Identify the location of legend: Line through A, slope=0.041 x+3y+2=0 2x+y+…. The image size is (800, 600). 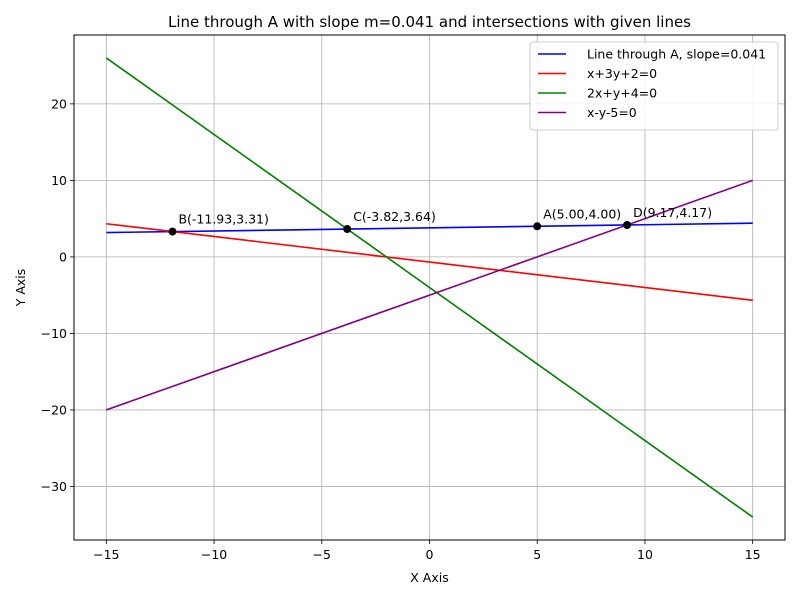
(654, 86).